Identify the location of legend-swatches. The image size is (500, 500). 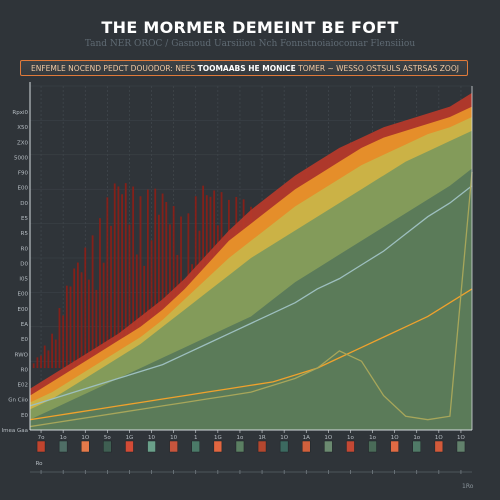
(251, 446).